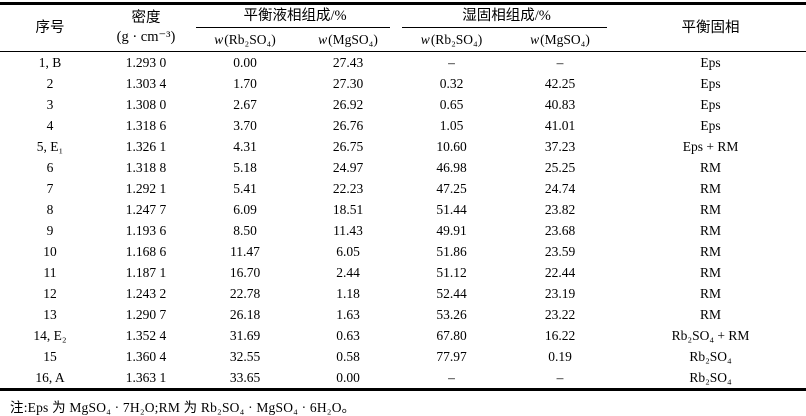  Describe the element at coordinates (348, 188) in the screenshot. I see `cell-liquid-mgso4: 22.23` at that location.